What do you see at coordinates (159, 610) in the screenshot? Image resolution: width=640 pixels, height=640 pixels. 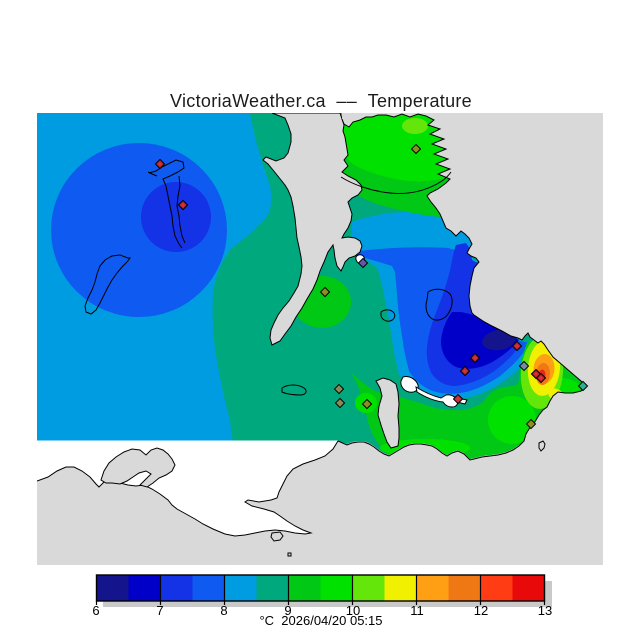 I see `svg-text: 7` at bounding box center [159, 610].